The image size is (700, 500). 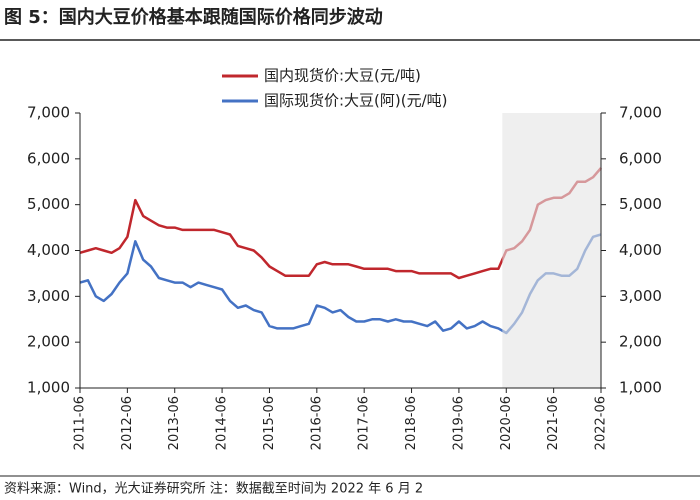 I want to click on y2-tick-label: 2,000, so click(x=640, y=342).